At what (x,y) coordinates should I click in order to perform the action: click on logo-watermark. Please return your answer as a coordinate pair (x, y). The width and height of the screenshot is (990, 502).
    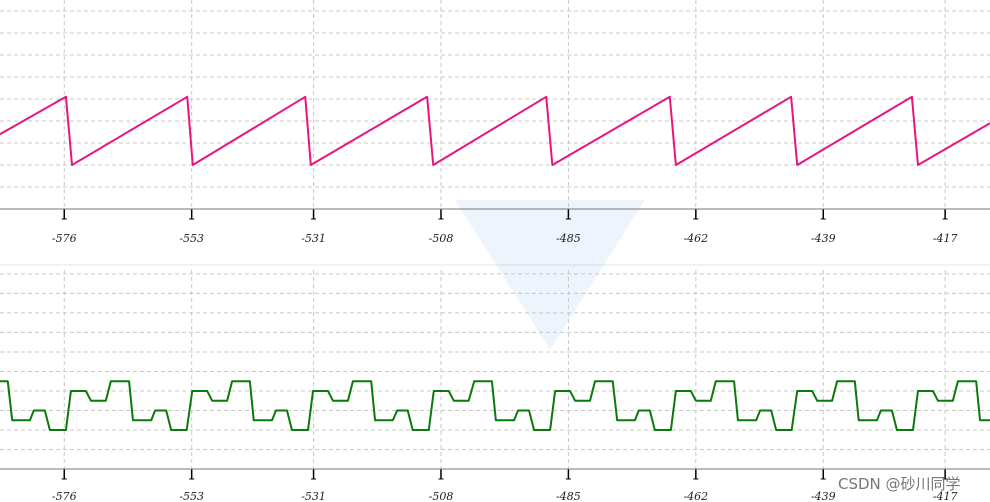
    Looking at the image, I should click on (550, 275).